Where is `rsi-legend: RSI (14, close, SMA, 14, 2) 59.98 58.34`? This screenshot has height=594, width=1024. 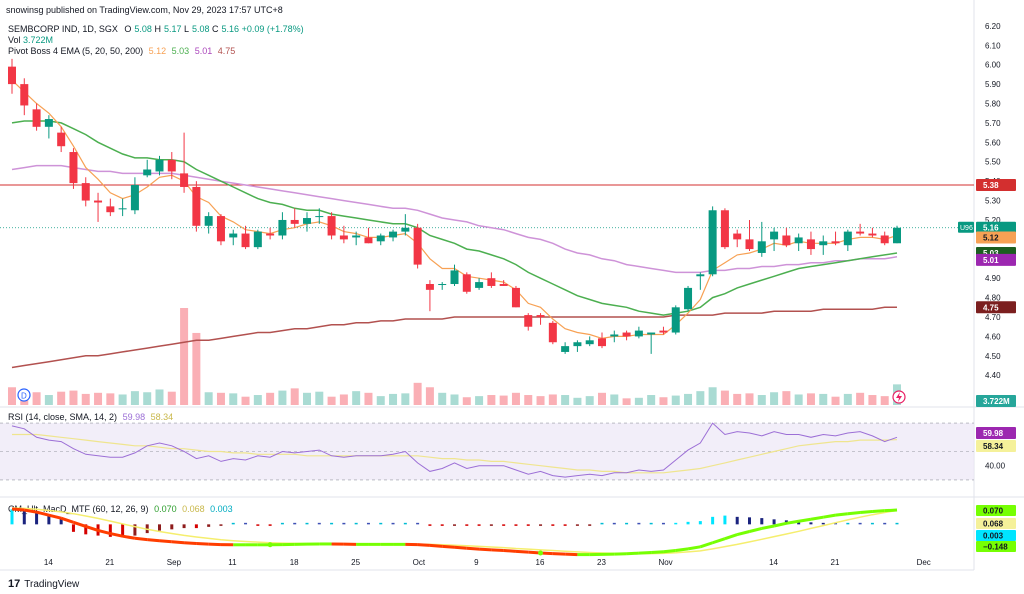
rsi-legend: RSI (14, close, SMA, 14, 2) 59.98 58.34 is located at coordinates (90, 417).